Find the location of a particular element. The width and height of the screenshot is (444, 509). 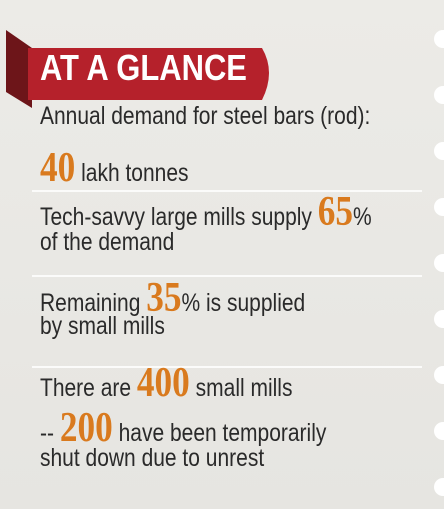

text-line: Tech-savvy large mills supply 65% is located at coordinates (206, 211).